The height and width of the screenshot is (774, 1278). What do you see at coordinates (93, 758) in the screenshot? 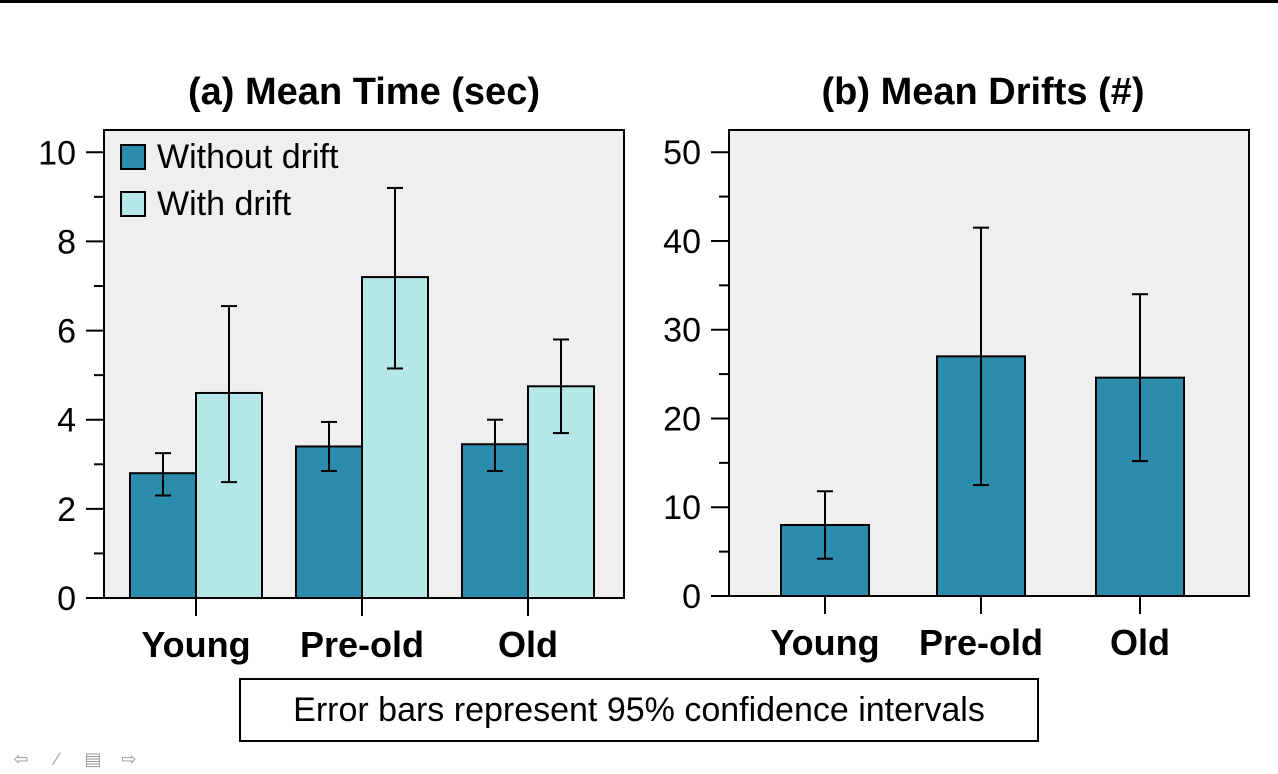
I see `menu-icon: ▤` at bounding box center [93, 758].